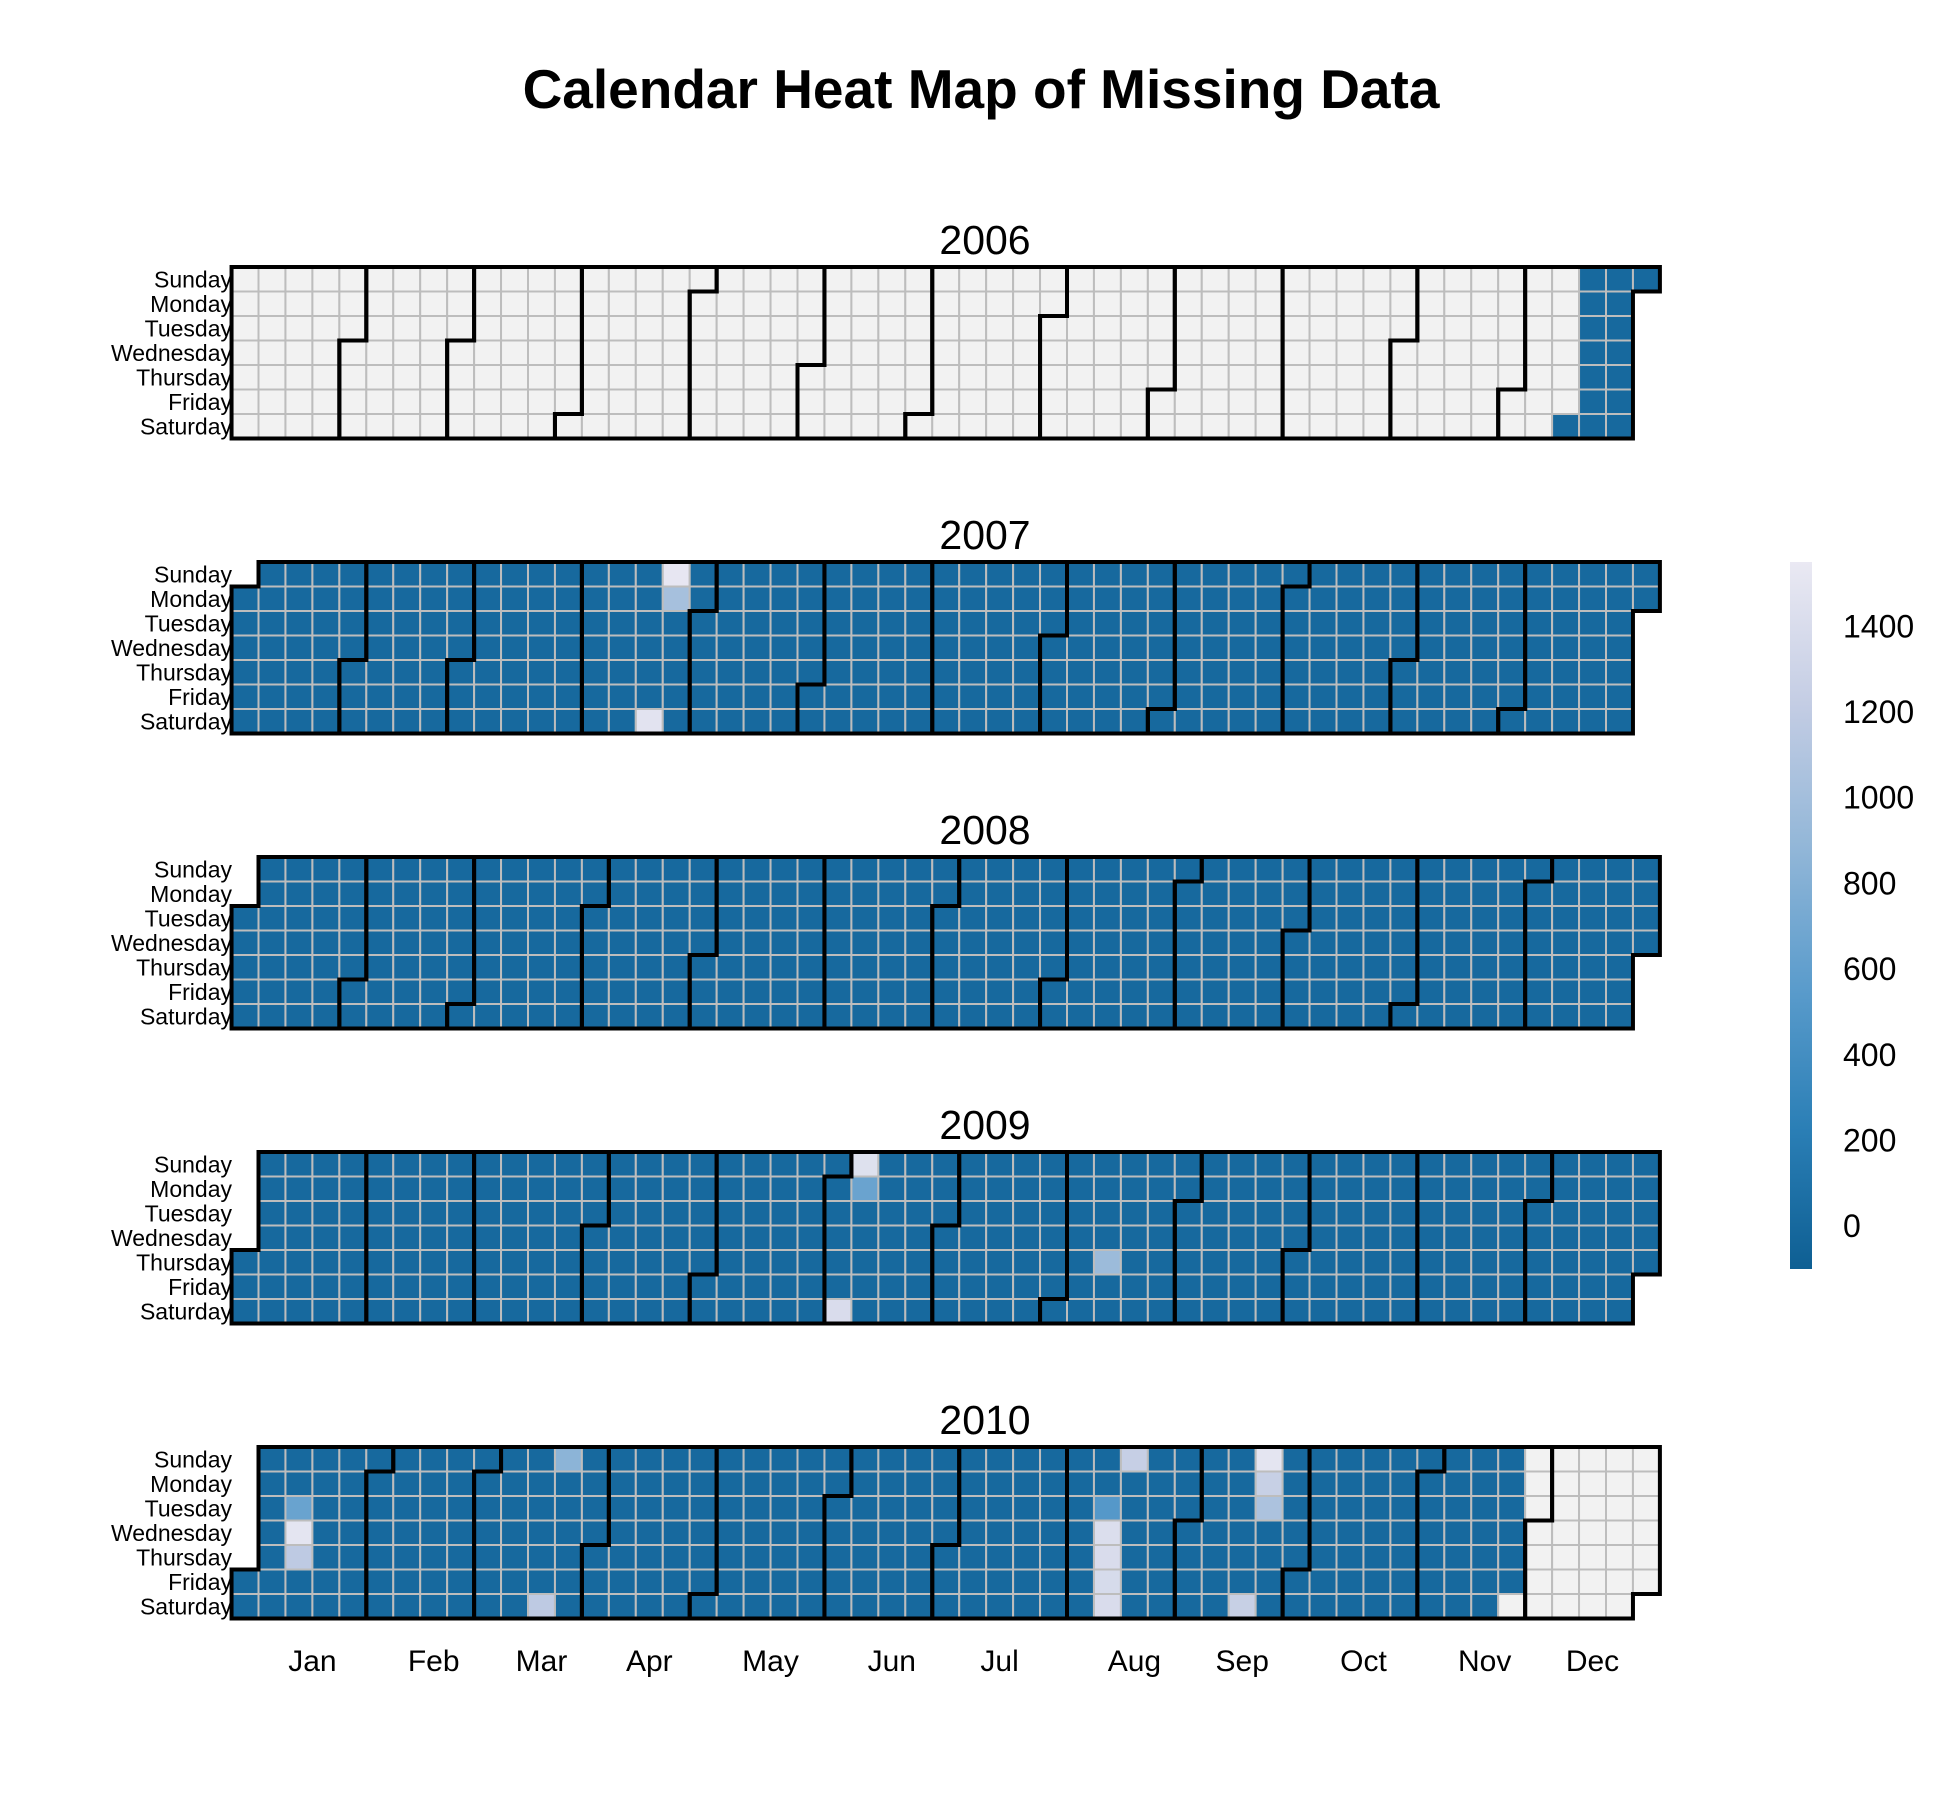 The image size is (1950, 1800). Describe the element at coordinates (1579, 648) in the screenshot. I see `month-outline` at that location.